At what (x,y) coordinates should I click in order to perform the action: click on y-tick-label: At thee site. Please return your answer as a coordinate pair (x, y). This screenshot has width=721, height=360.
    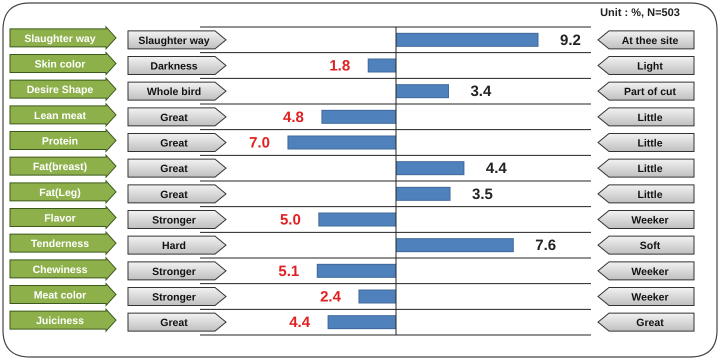
    Looking at the image, I should click on (650, 40).